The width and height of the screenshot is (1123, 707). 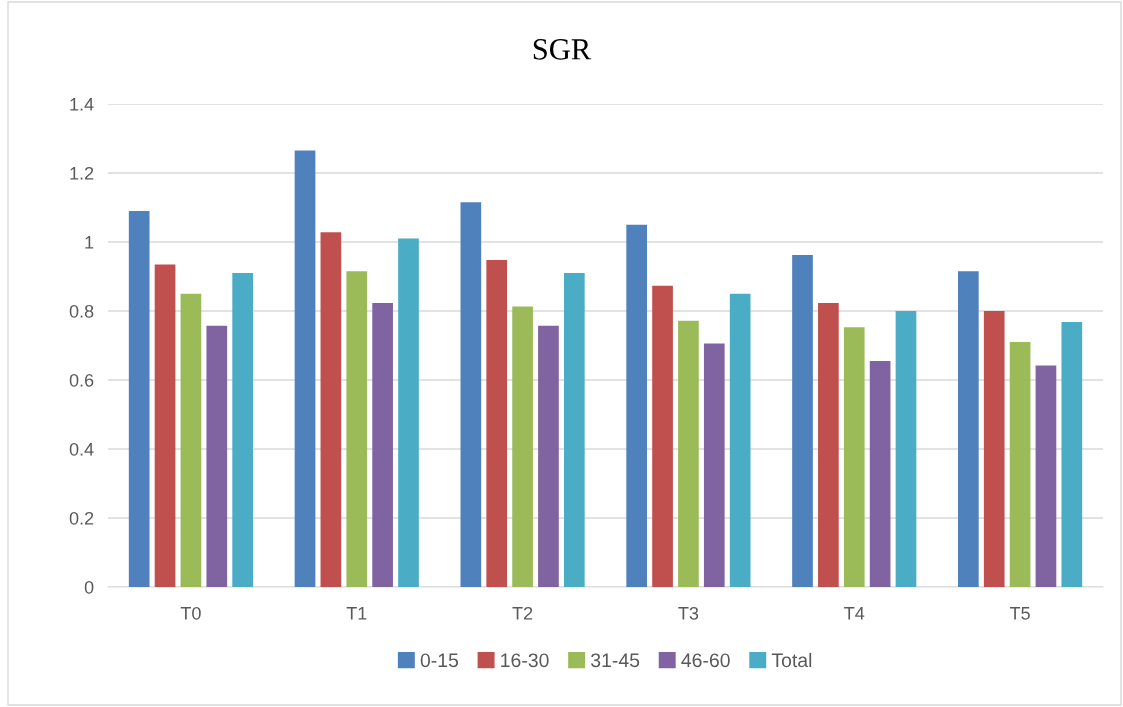 I want to click on legend-label: 0-15, so click(x=439, y=660).